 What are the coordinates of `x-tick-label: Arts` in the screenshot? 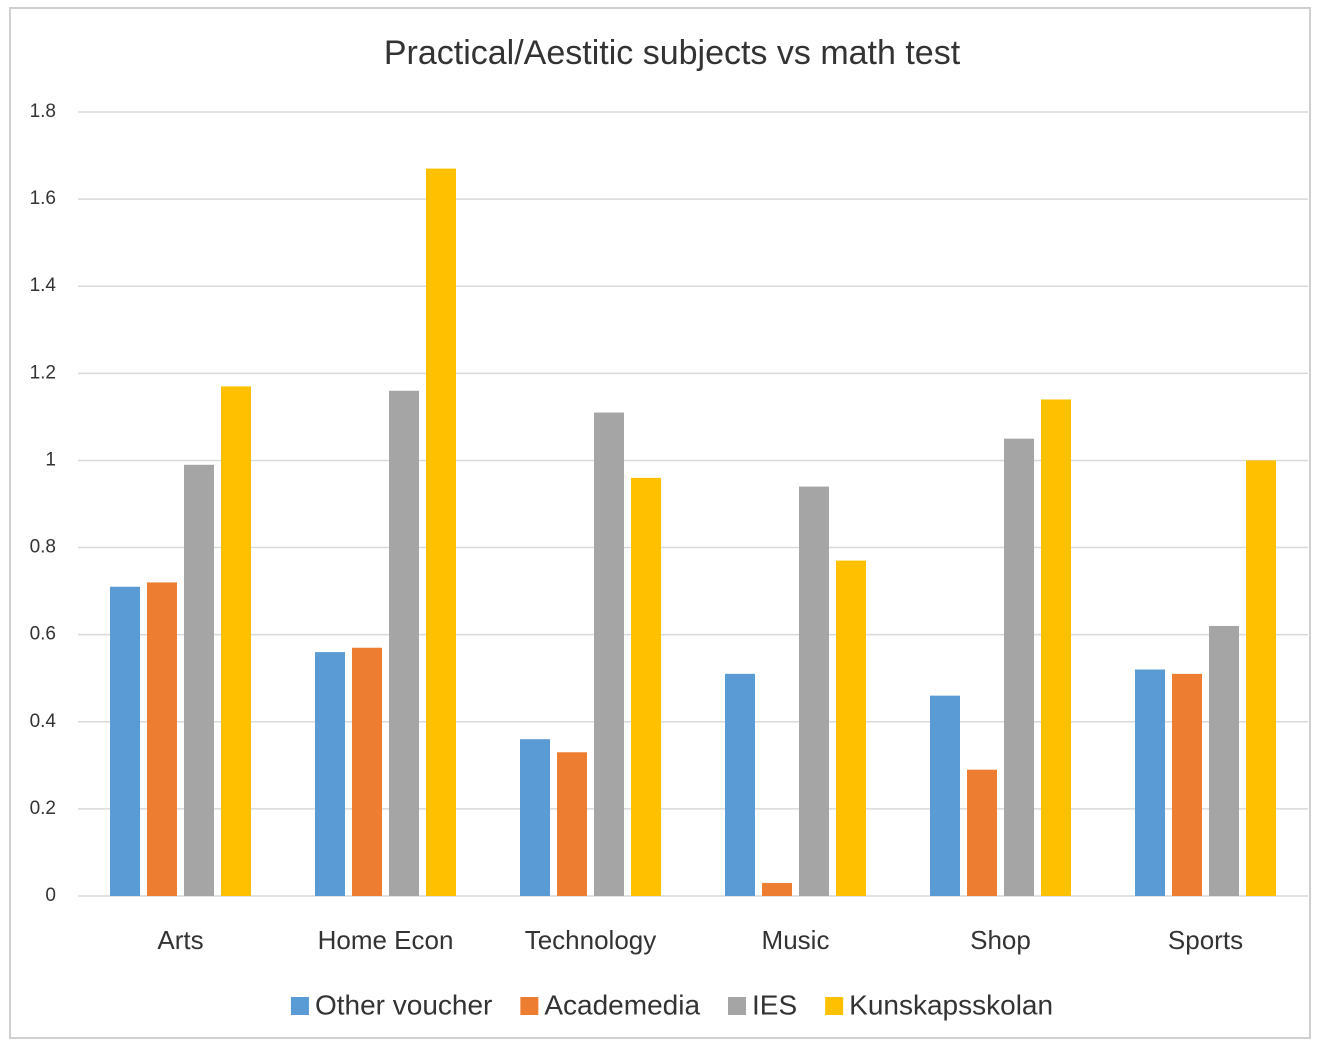 It's located at (180, 940).